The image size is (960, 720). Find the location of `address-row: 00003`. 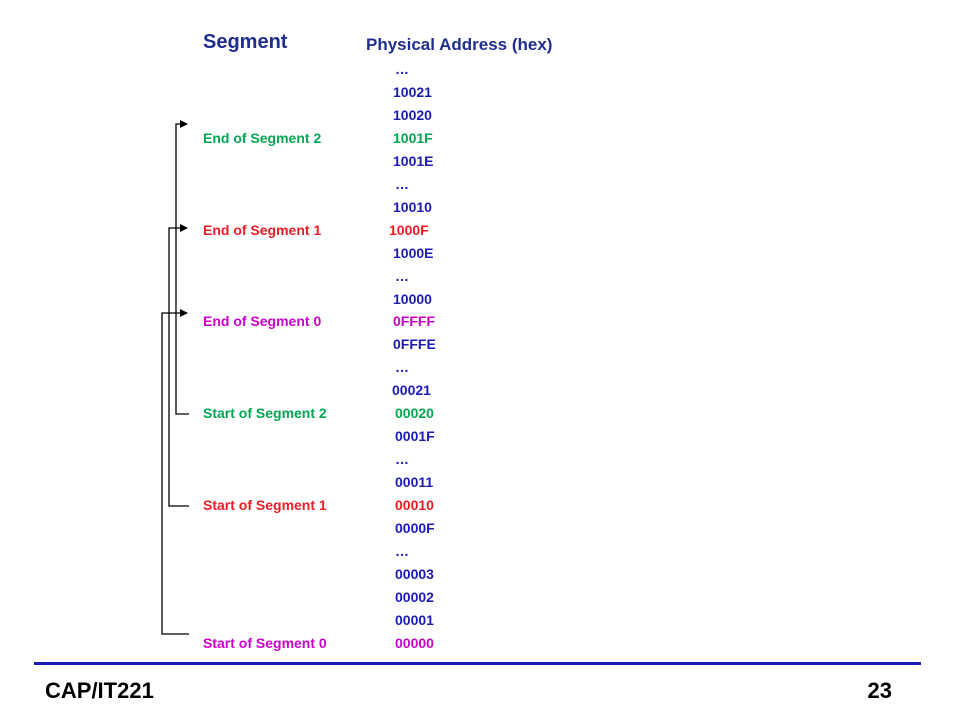

address-row: 00003 is located at coordinates (480, 577).